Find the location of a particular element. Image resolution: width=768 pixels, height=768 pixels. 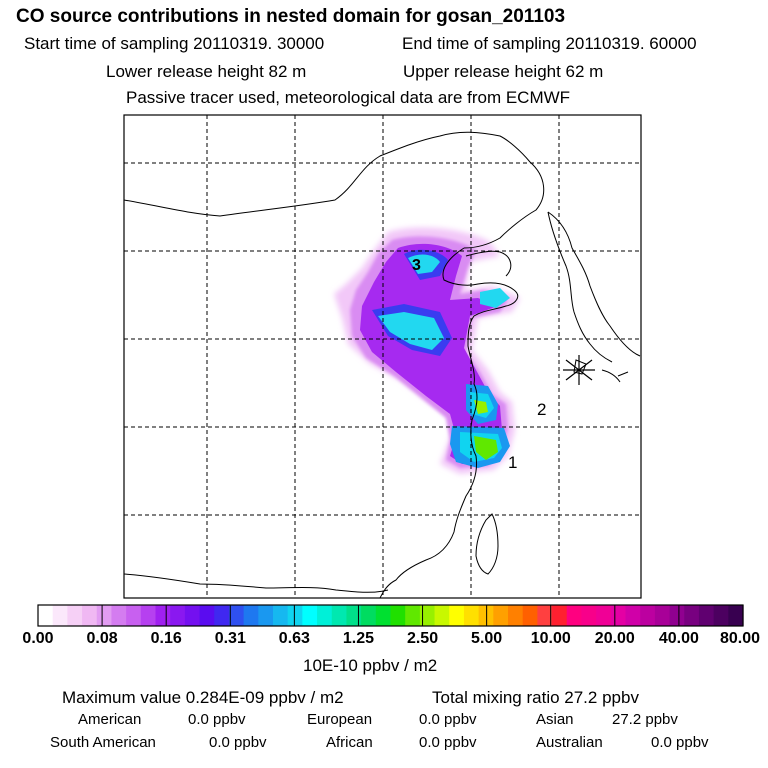

taiwan is located at coordinates (487, 544).